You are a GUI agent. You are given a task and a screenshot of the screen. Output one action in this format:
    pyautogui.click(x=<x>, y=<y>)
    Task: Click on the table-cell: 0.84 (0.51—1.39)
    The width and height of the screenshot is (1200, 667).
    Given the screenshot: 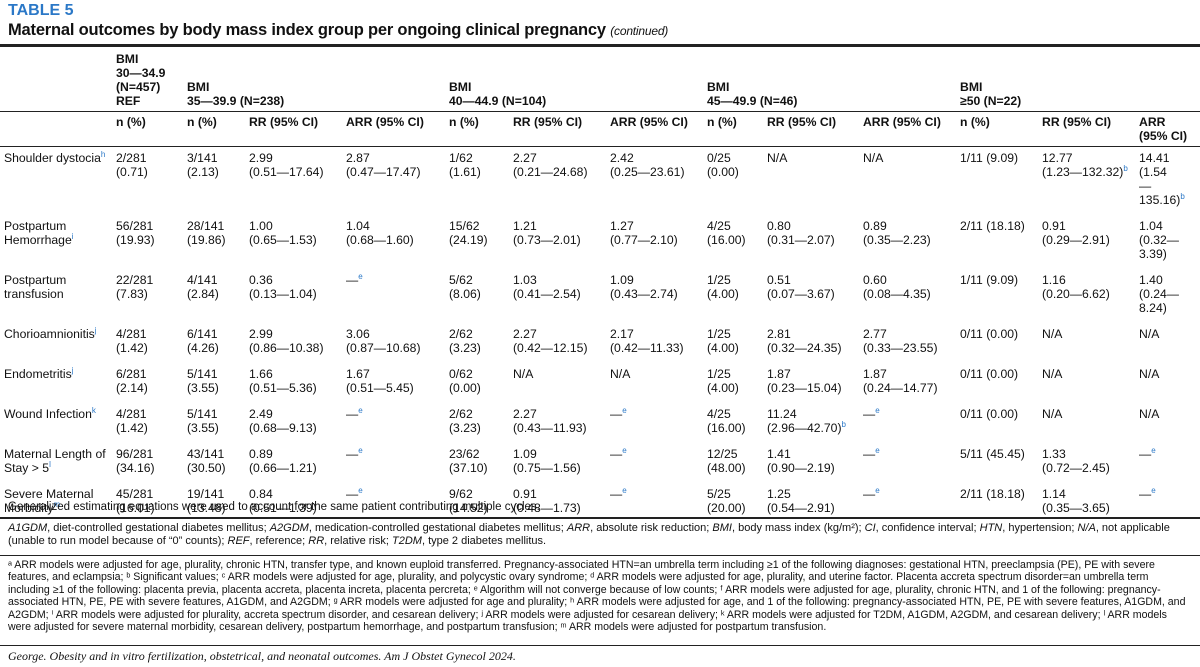 What is the action you would take?
    pyautogui.click(x=293, y=501)
    